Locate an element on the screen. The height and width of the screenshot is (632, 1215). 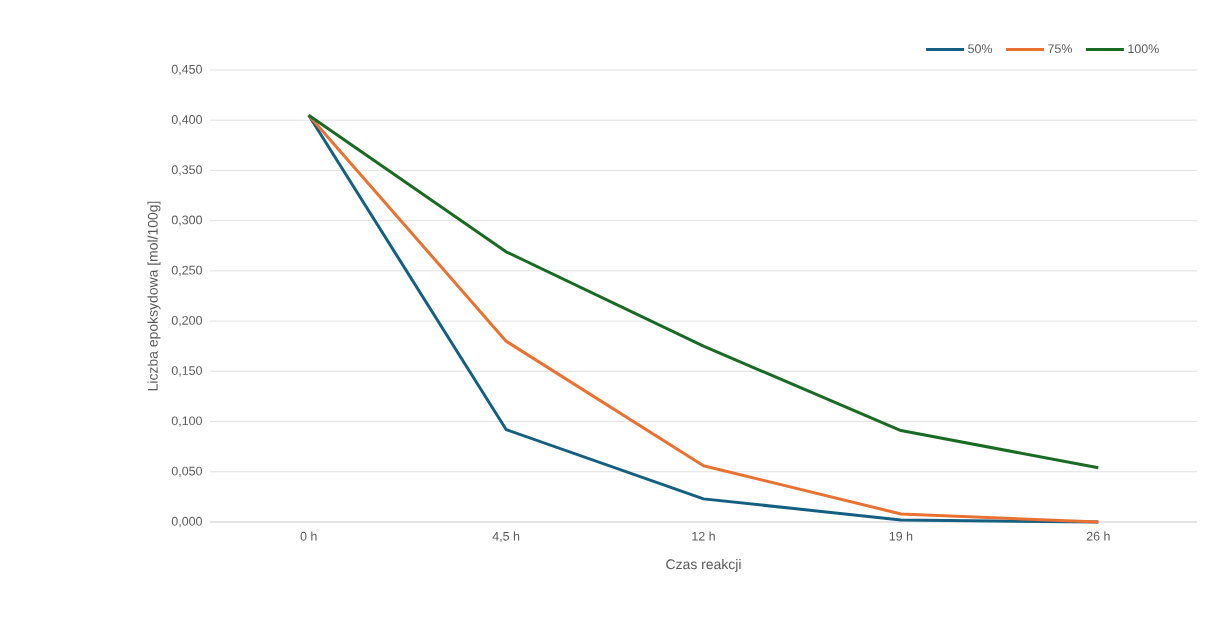
y-tick-label: 0,100 is located at coordinates (186, 421).